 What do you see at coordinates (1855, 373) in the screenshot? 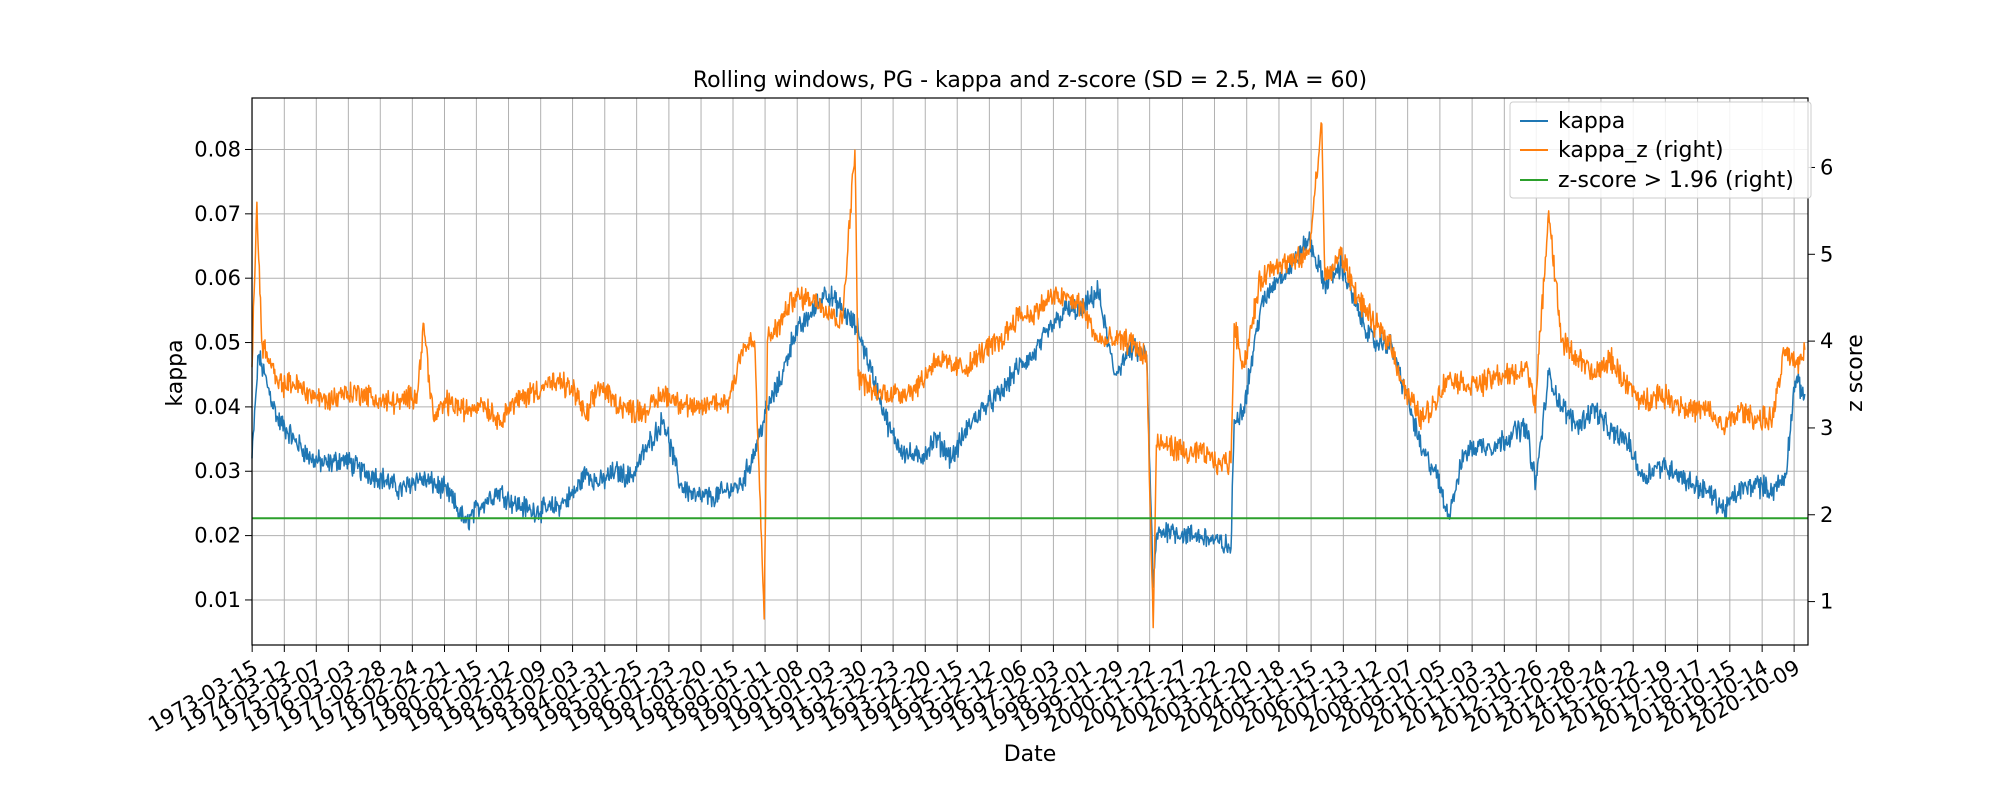
I see `y-axis-right-title: z score` at bounding box center [1855, 373].